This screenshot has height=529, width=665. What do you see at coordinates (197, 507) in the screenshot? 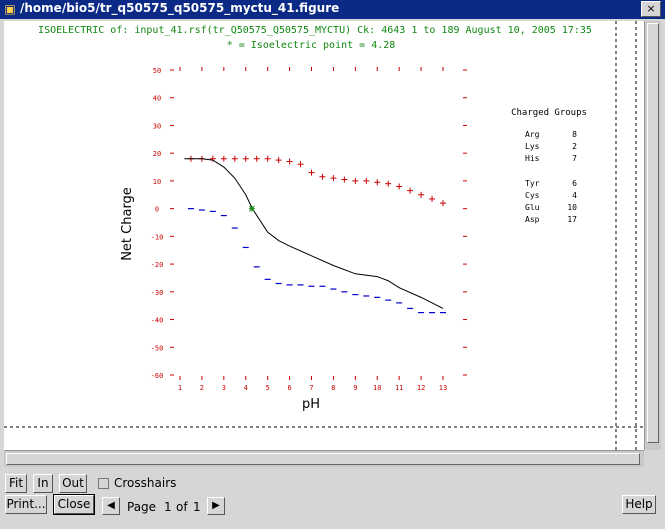
I see `page-total: 1` at bounding box center [197, 507].